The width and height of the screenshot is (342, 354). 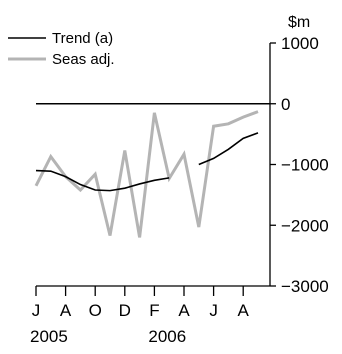 I want to click on y-tick-label: −2000, so click(x=305, y=225).